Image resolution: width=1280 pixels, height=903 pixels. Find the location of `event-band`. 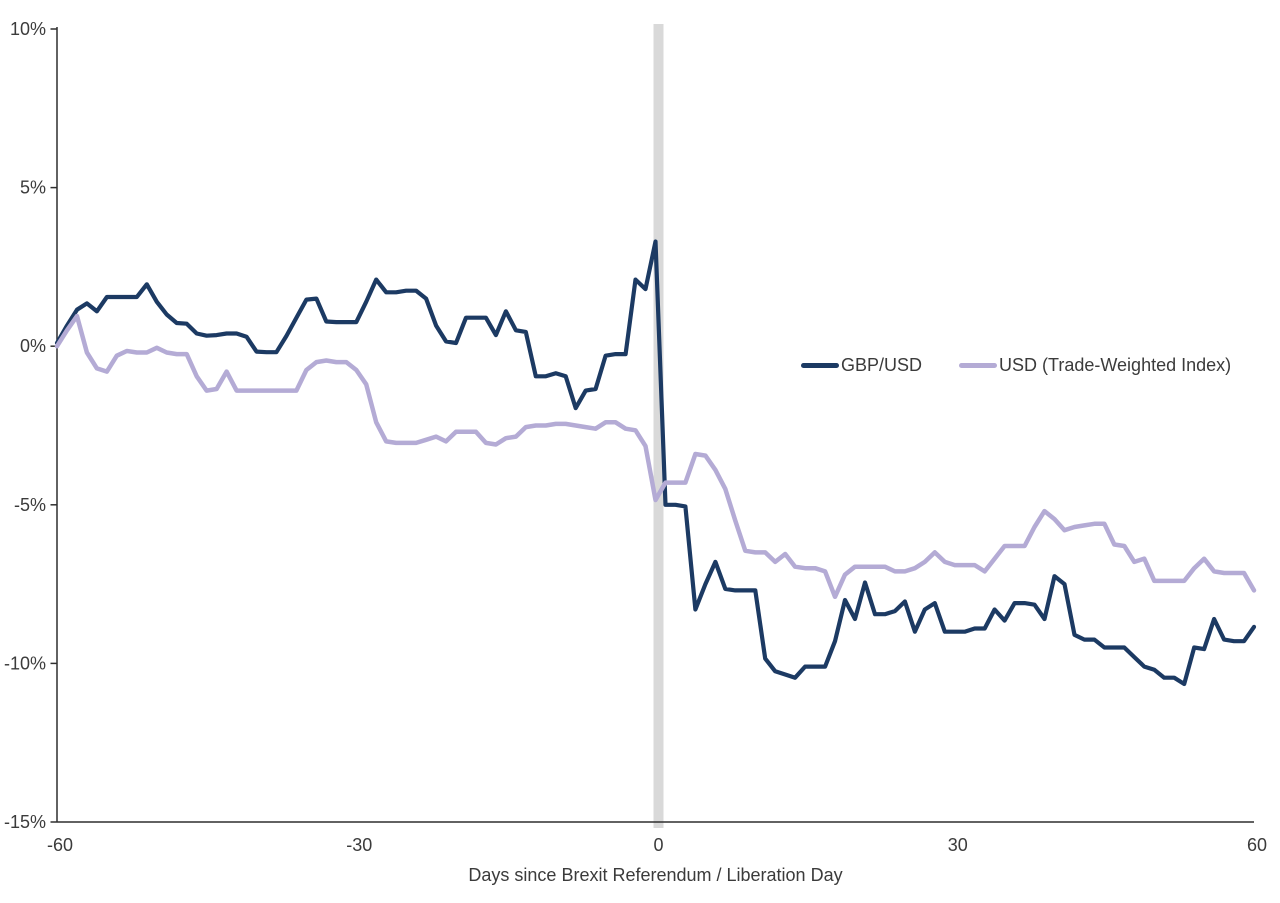

event-band is located at coordinates (658, 426).